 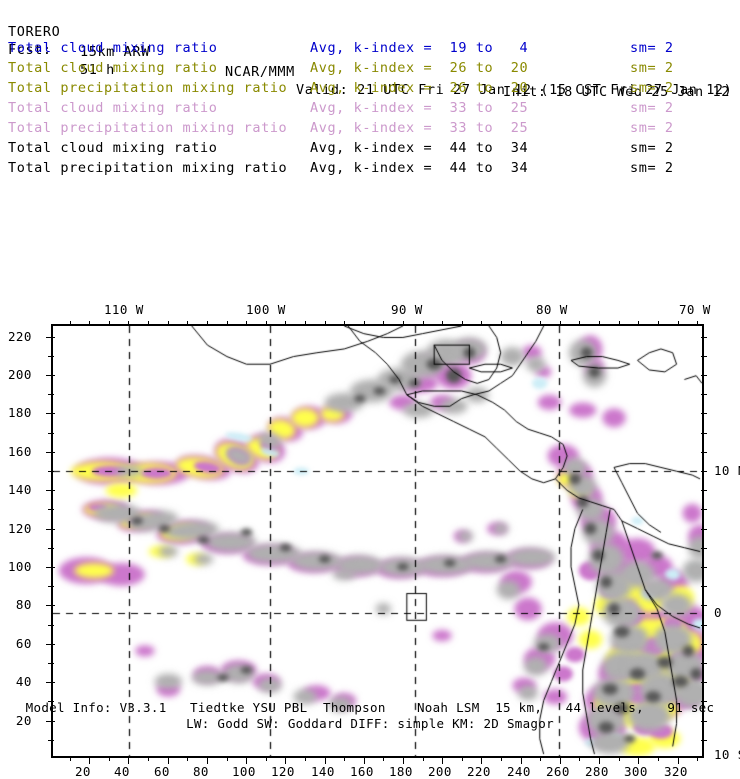 What do you see at coordinates (718, 612) in the screenshot?
I see `axis-tick-label: 0` at bounding box center [718, 612].